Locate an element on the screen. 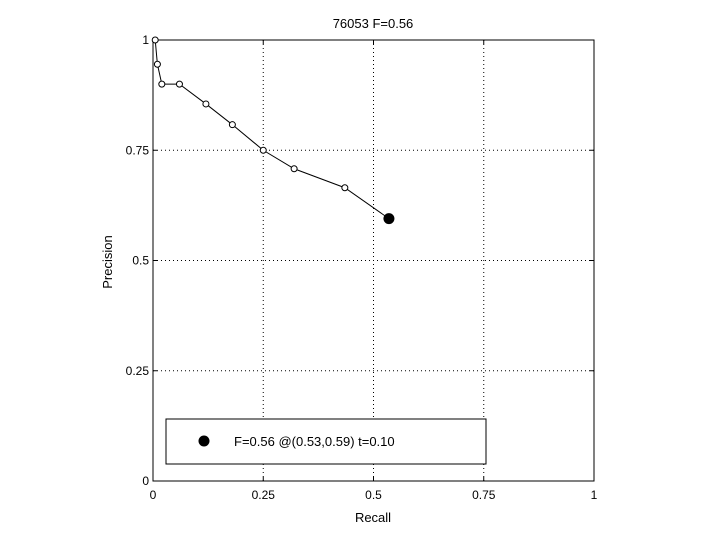 The image size is (720, 540). y-tick-label: 1 is located at coordinates (145, 40).